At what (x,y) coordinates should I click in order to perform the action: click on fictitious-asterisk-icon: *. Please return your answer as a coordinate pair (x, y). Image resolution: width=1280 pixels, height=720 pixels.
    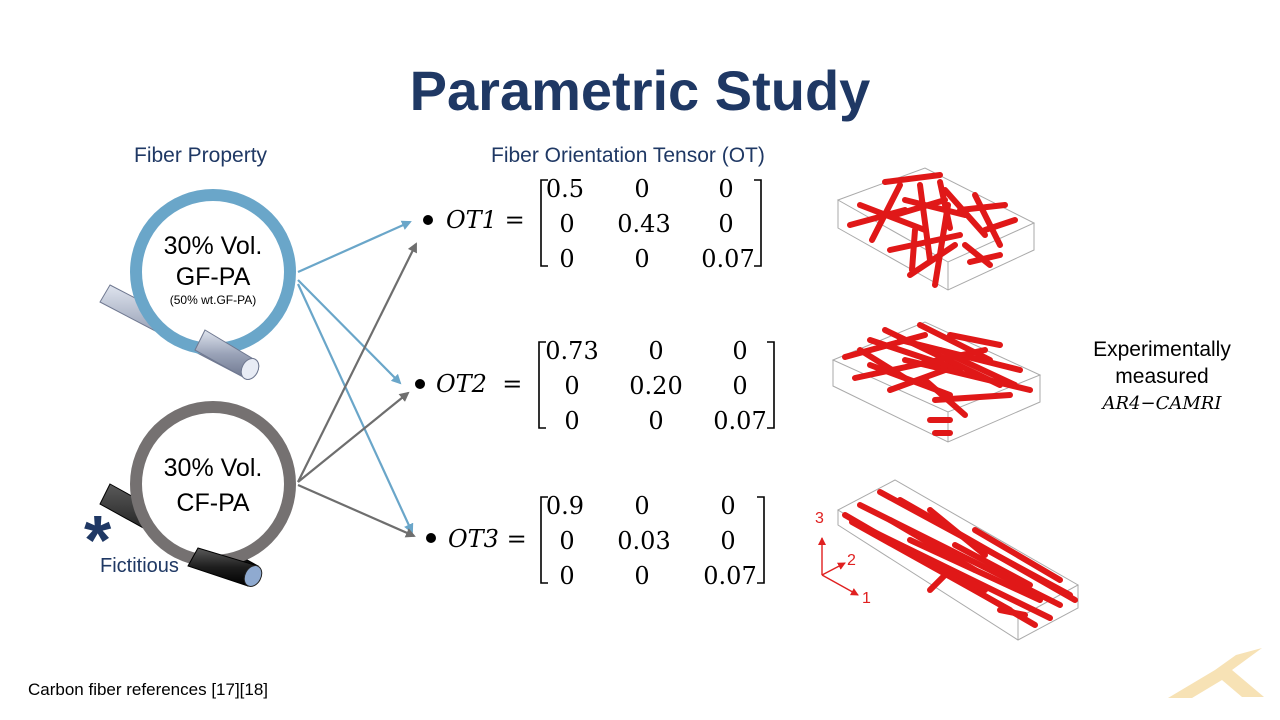
    Looking at the image, I should click on (98, 540).